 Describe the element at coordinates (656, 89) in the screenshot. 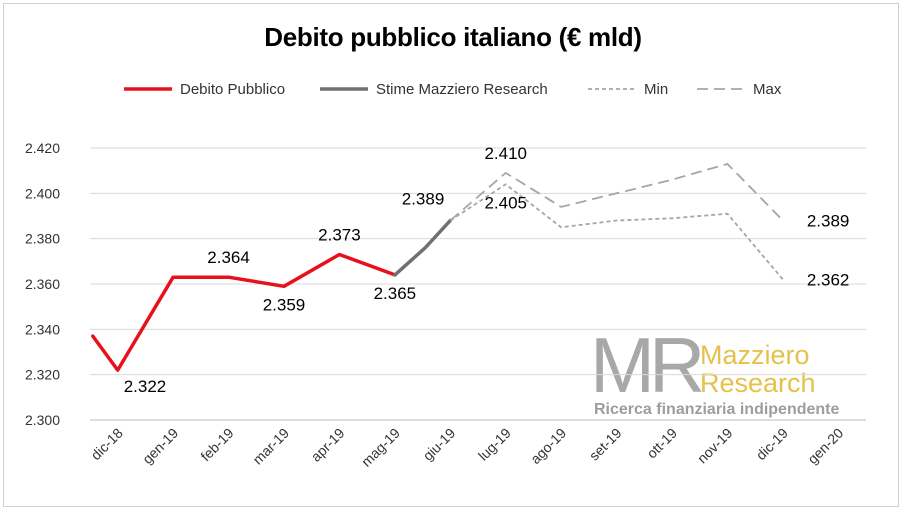

I see `legend-label: Min` at that location.